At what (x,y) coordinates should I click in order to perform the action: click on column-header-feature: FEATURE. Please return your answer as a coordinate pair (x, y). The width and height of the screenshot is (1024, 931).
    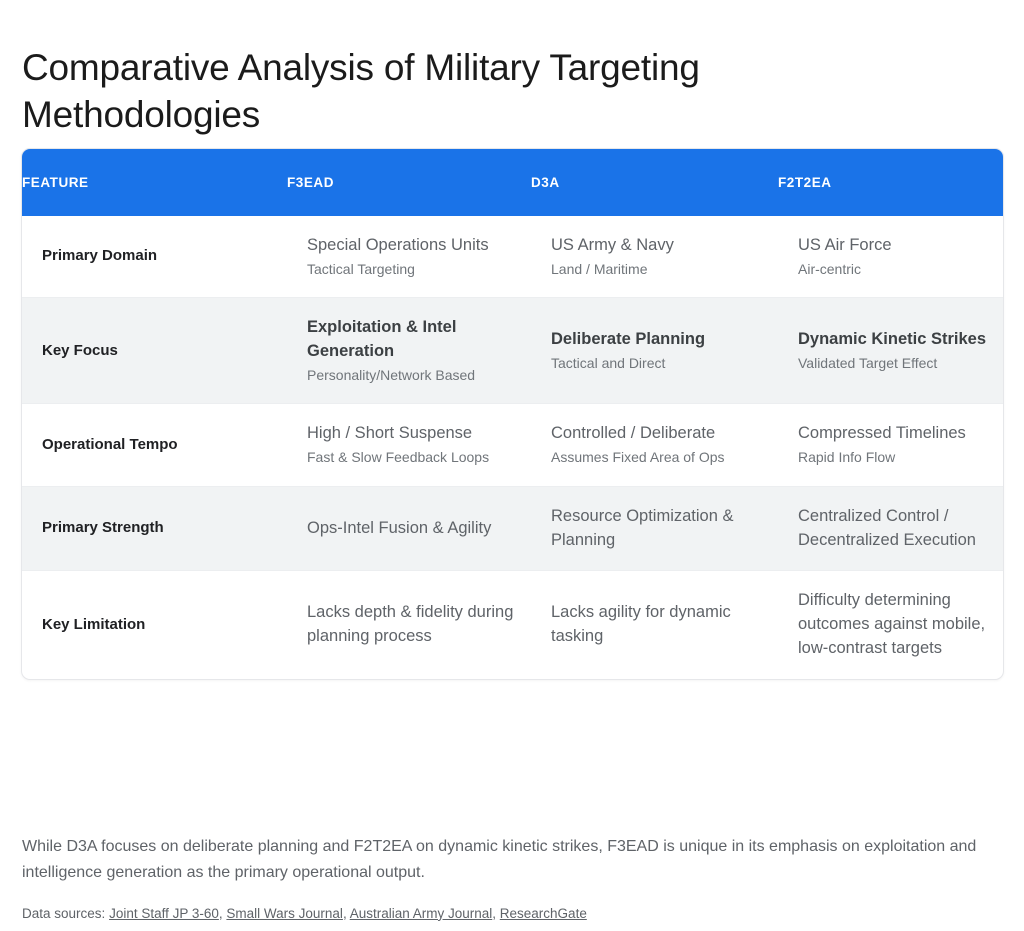
    Looking at the image, I should click on (154, 182).